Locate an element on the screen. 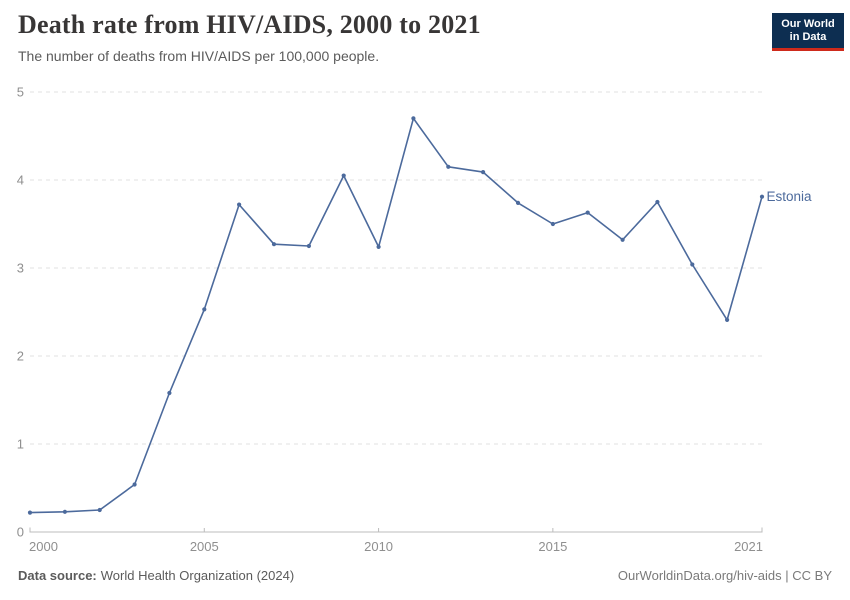  data-point-2014 is located at coordinates (518, 202).